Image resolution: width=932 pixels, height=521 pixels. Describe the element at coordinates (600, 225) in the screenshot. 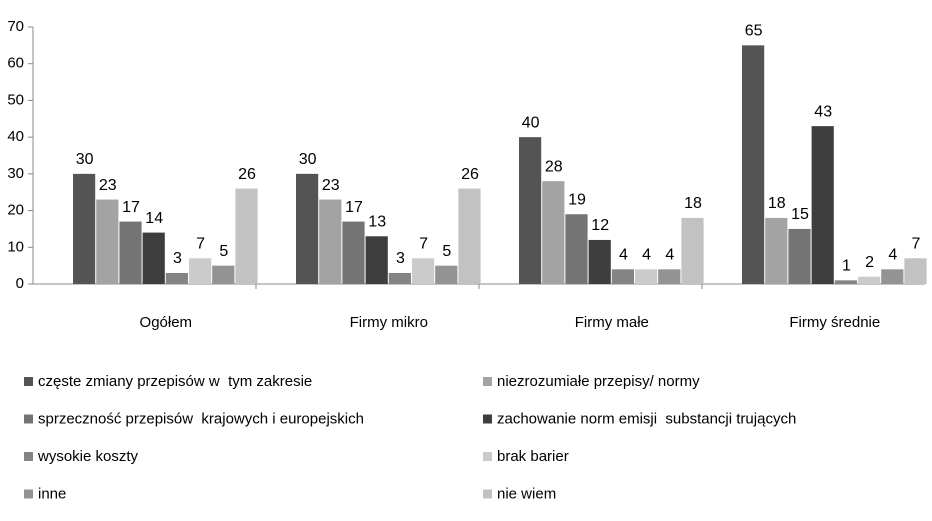

I see `value-label: 12` at that location.